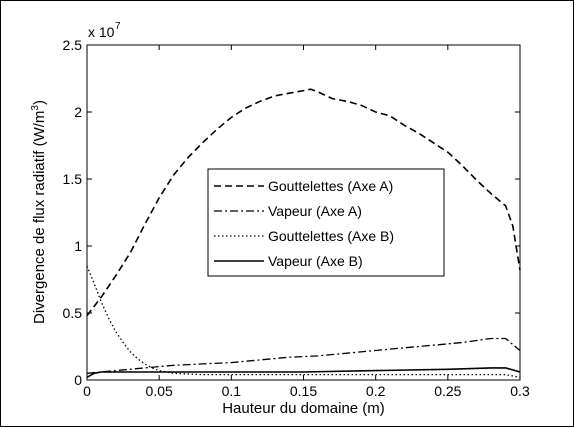 The image size is (574, 427). What do you see at coordinates (315, 211) in the screenshot?
I see `legend-label-vapeur-axe-a: Vapeur (Axe A)` at bounding box center [315, 211].